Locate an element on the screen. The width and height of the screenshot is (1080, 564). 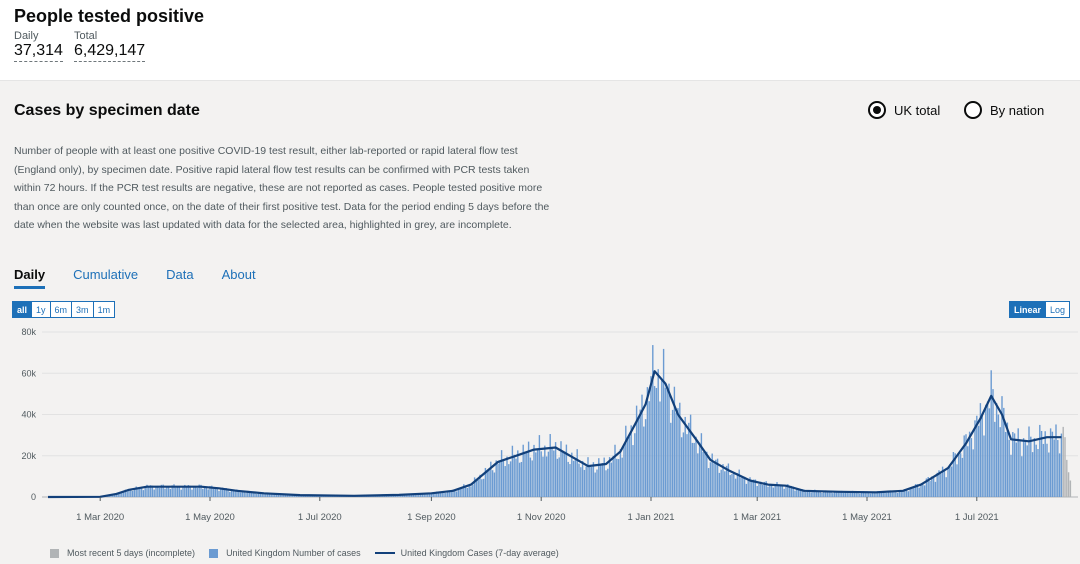
total-metric: Total 6,429,147 is located at coordinates (110, 46).